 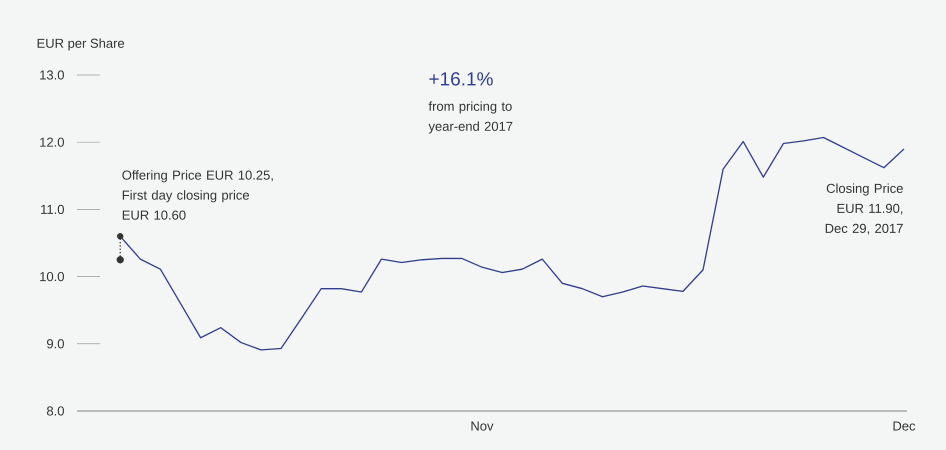 What do you see at coordinates (197, 195) in the screenshot?
I see `annotation: Offering Price EUR 10.25, First day closing price EUR 10.60` at bounding box center [197, 195].